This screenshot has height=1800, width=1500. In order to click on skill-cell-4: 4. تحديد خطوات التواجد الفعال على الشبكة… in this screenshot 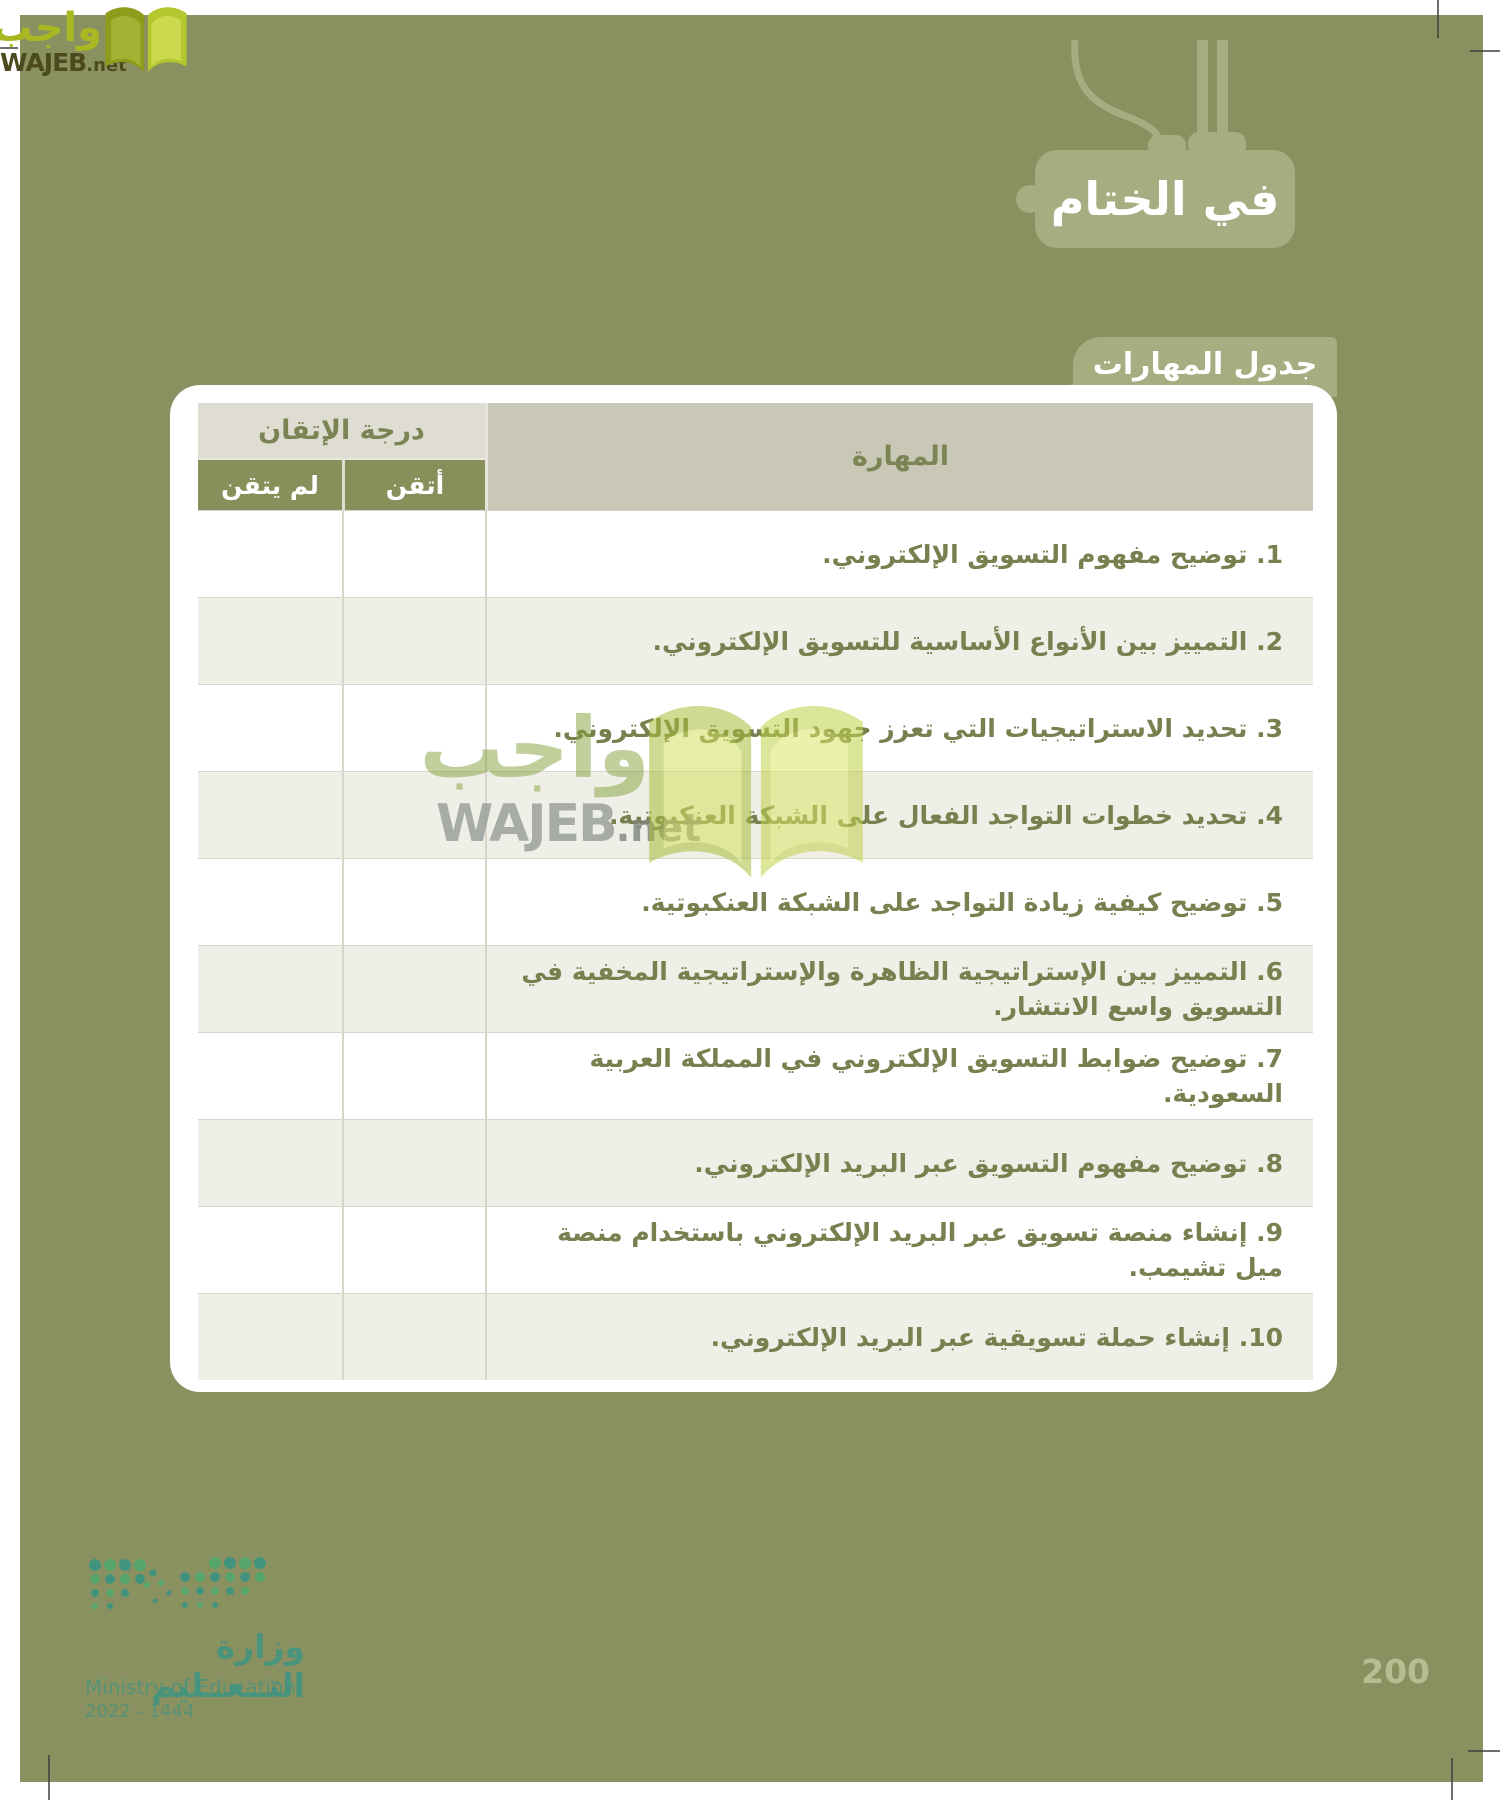, I will do `click(899, 814)`.